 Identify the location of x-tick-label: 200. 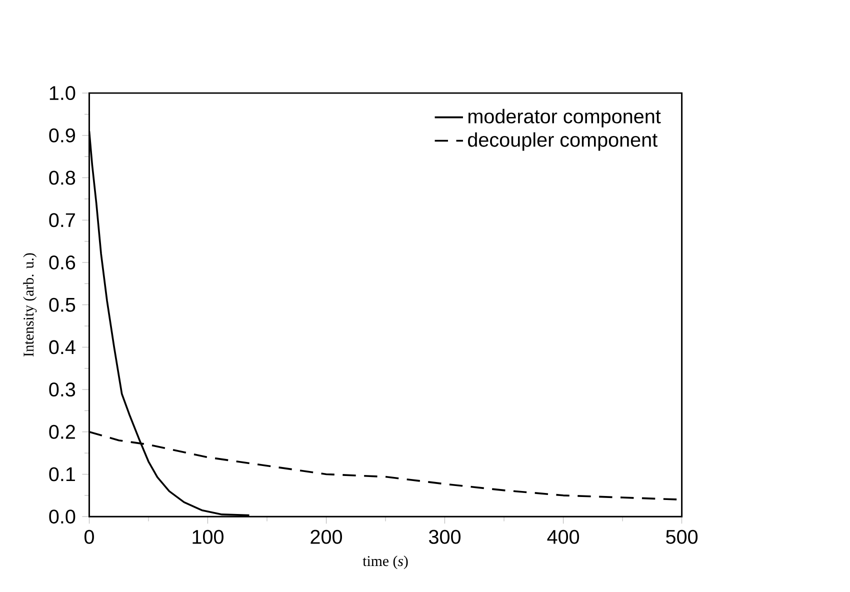
(326, 537).